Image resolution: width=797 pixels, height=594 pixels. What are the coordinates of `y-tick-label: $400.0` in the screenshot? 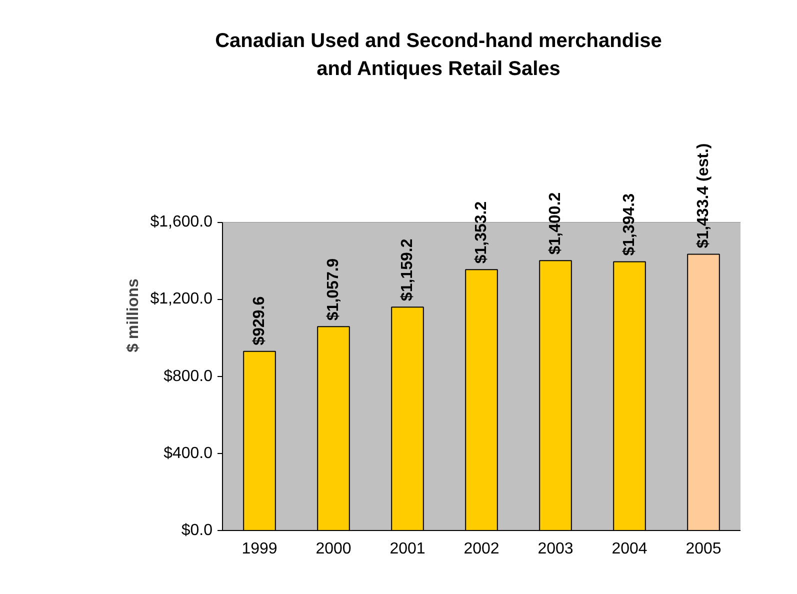 It's located at (188, 453).